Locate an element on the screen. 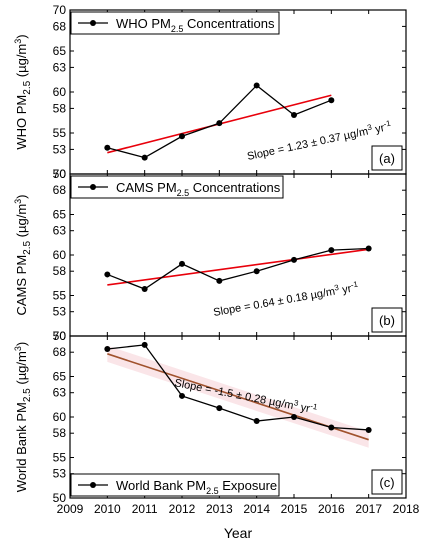 The height and width of the screenshot is (550, 425). y-tick-label: 68 is located at coordinates (60, 26).